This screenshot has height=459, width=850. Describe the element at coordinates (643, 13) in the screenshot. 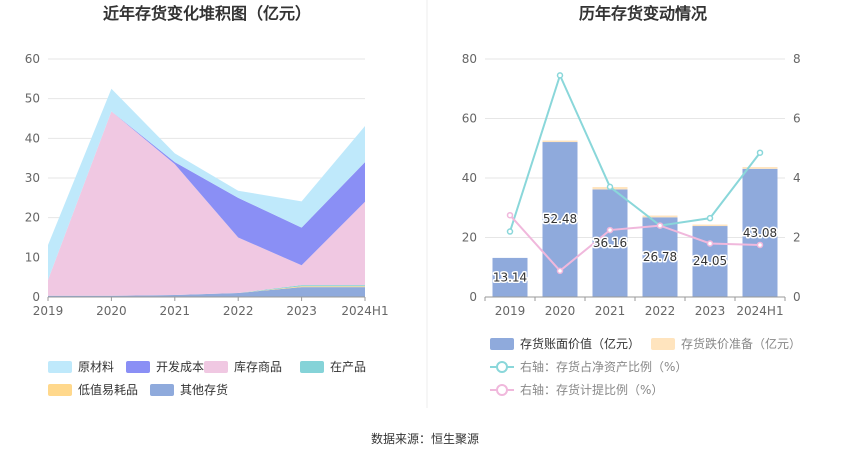

I see `right-chart-title: 历年存货变动情况` at that location.